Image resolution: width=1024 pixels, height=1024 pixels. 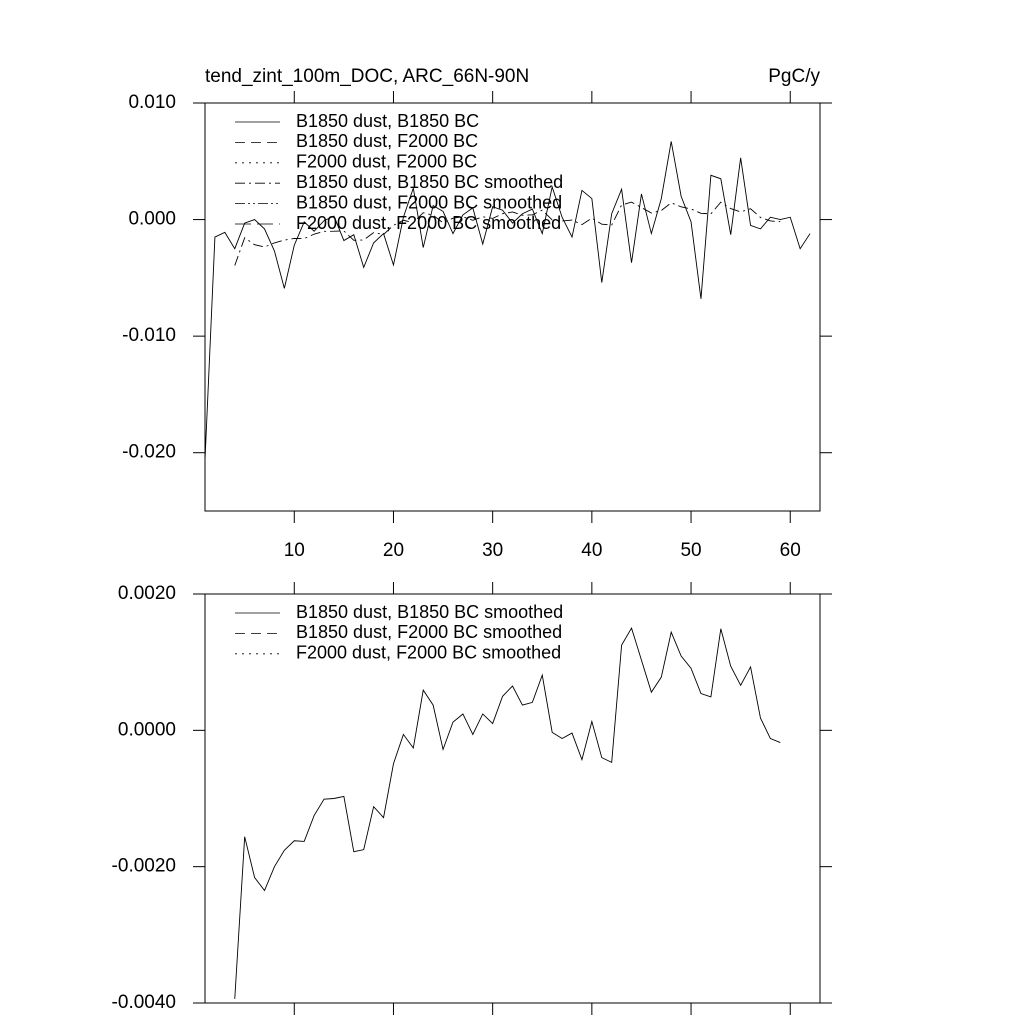 What do you see at coordinates (144, 866) in the screenshot?
I see `y-tick-label: -0.0020` at bounding box center [144, 866].